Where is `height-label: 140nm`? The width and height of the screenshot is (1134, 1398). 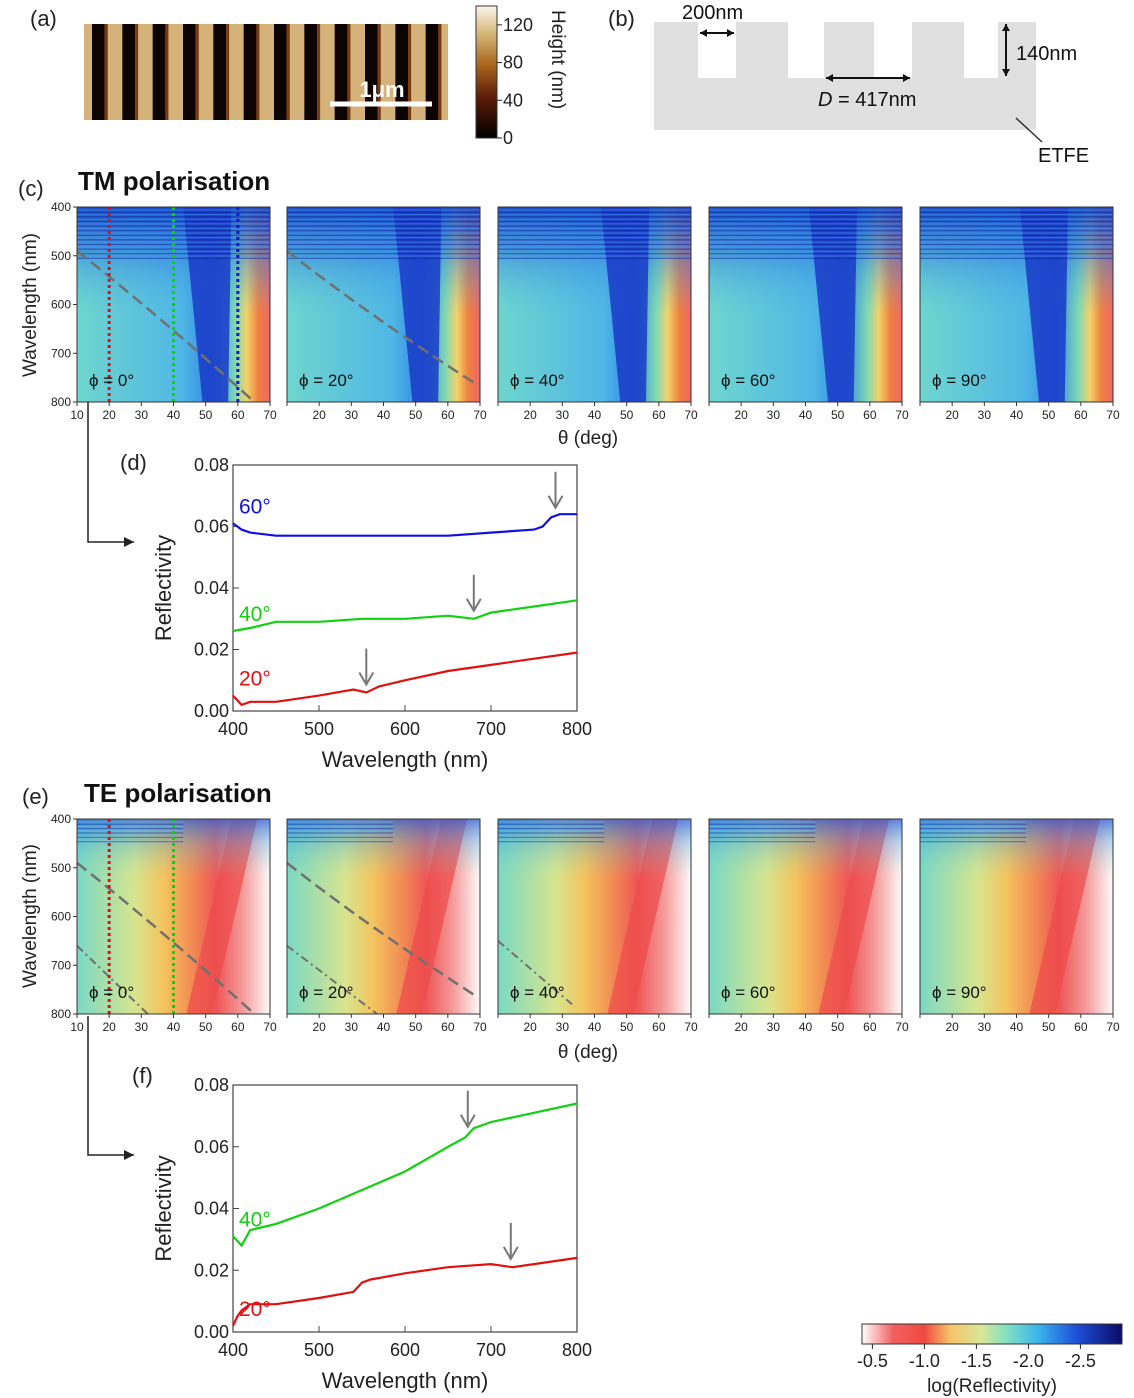
height-label: 140nm is located at coordinates (1046, 54).